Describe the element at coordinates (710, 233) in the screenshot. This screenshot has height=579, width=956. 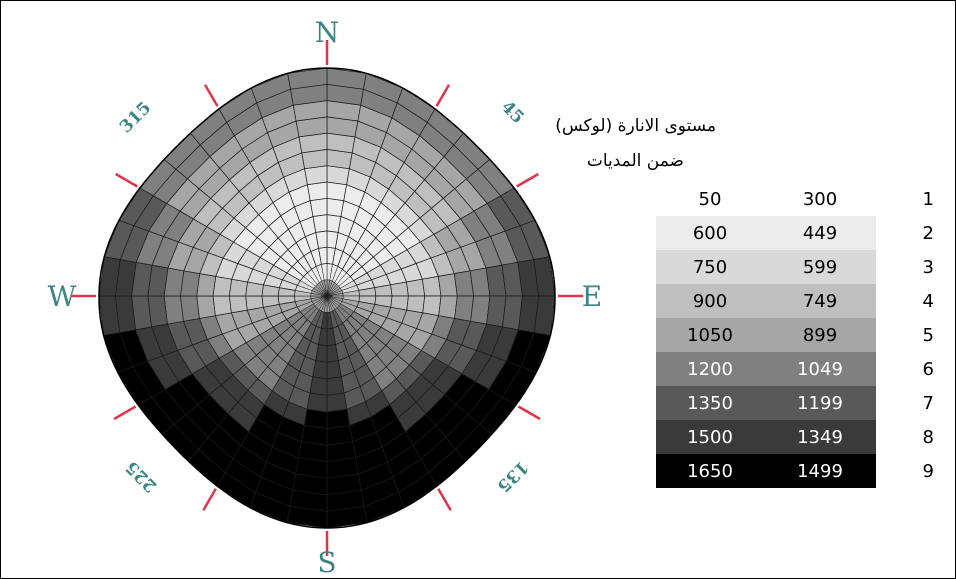
I see `legend-high-value: 600` at that location.